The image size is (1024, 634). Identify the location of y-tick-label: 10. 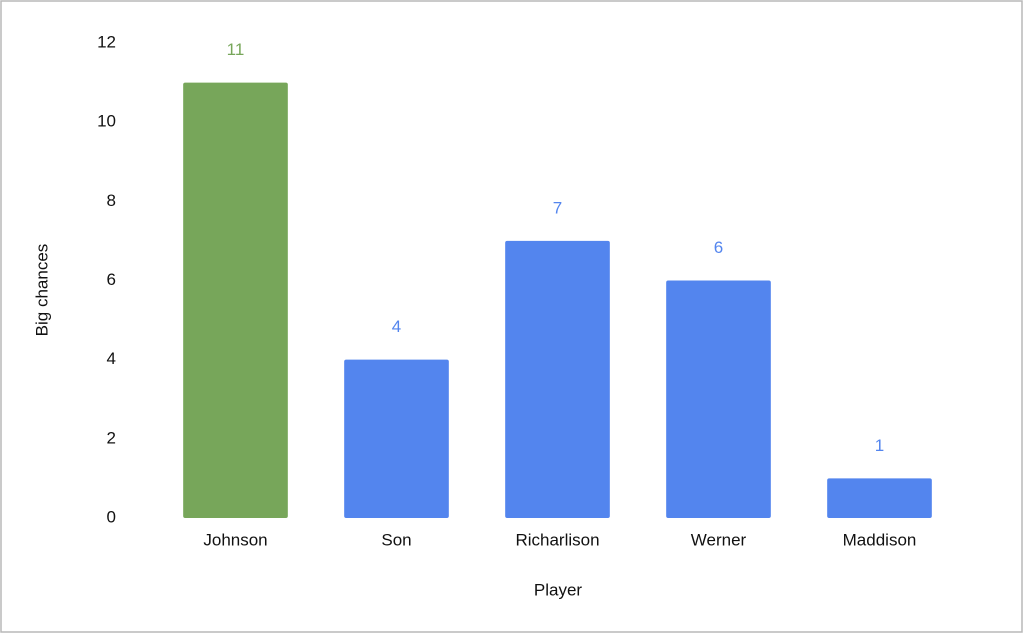
(106, 121).